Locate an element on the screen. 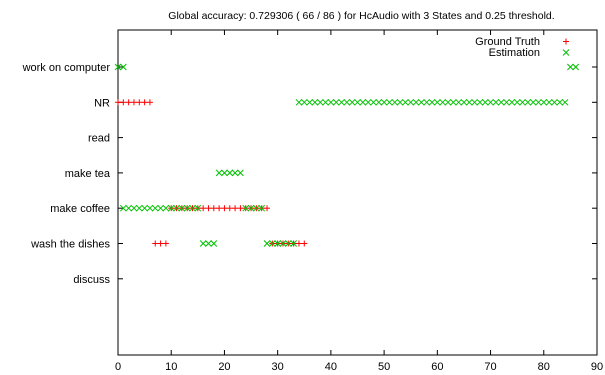 Image resolution: width=605 pixels, height=375 pixels. legend-label-ground-truth: Ground Truth is located at coordinates (507, 42).